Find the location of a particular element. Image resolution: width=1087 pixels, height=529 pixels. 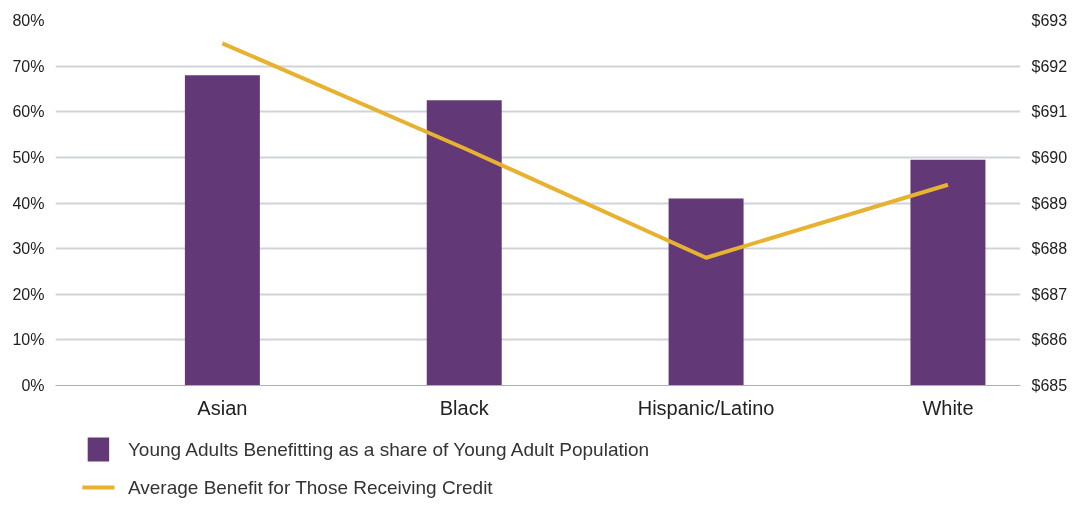

y-tick-label: 20% is located at coordinates (28, 294).